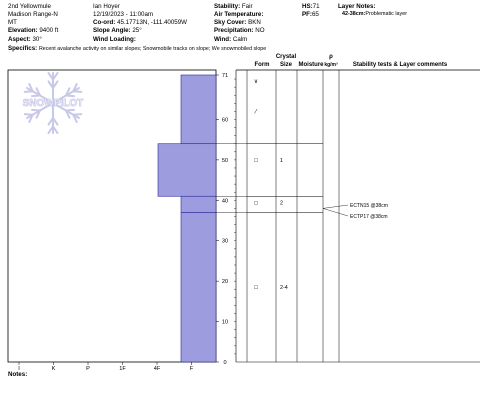  Describe the element at coordinates (112, 30) in the screenshot. I see `slope-angle-label: Slope Angle:` at that location.